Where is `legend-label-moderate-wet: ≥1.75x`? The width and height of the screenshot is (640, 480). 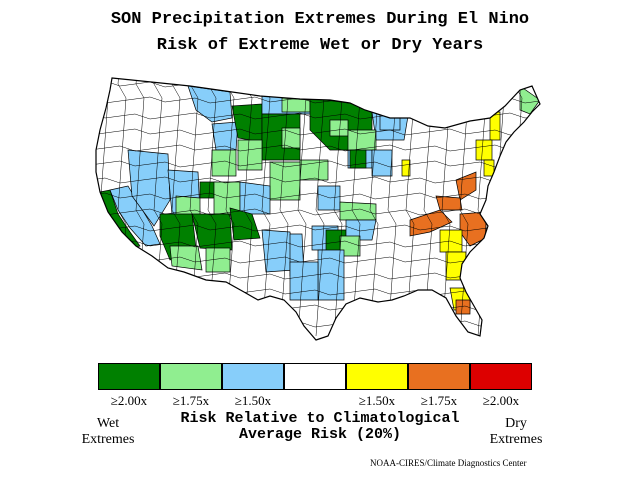 legend-label-moderate-wet: ≥1.75x is located at coordinates (191, 400).